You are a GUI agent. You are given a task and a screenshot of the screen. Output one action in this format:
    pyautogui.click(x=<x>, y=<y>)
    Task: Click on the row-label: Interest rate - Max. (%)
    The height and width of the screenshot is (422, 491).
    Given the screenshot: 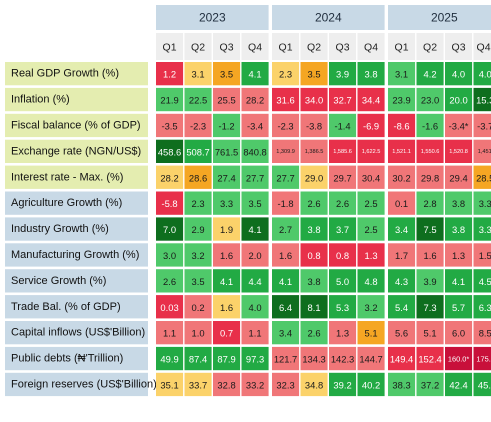 What is the action you would take?
    pyautogui.click(x=67, y=177)
    